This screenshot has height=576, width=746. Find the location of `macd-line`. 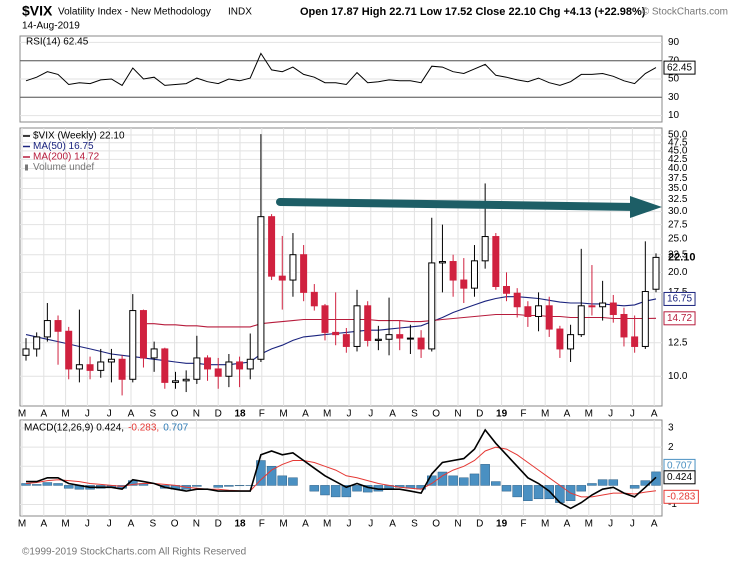

macd-line is located at coordinates (341, 469).